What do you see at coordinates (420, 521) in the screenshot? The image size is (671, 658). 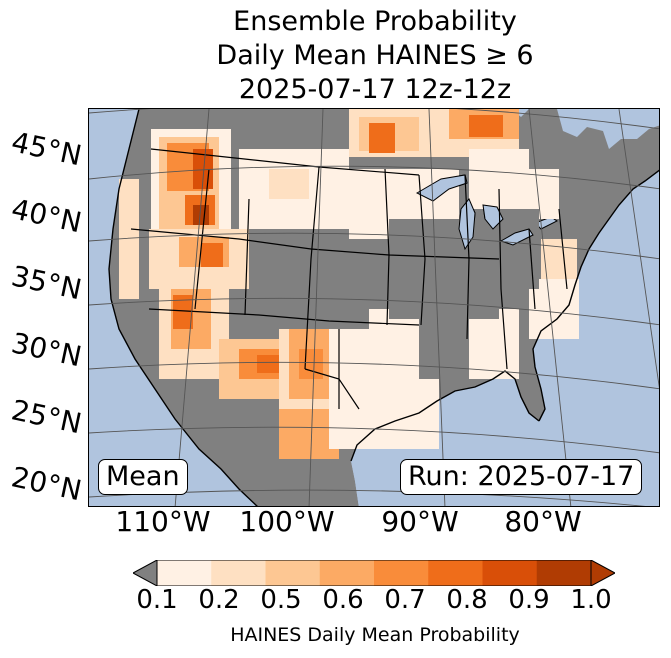 I see `lon-label-90: 90°W` at bounding box center [420, 521].